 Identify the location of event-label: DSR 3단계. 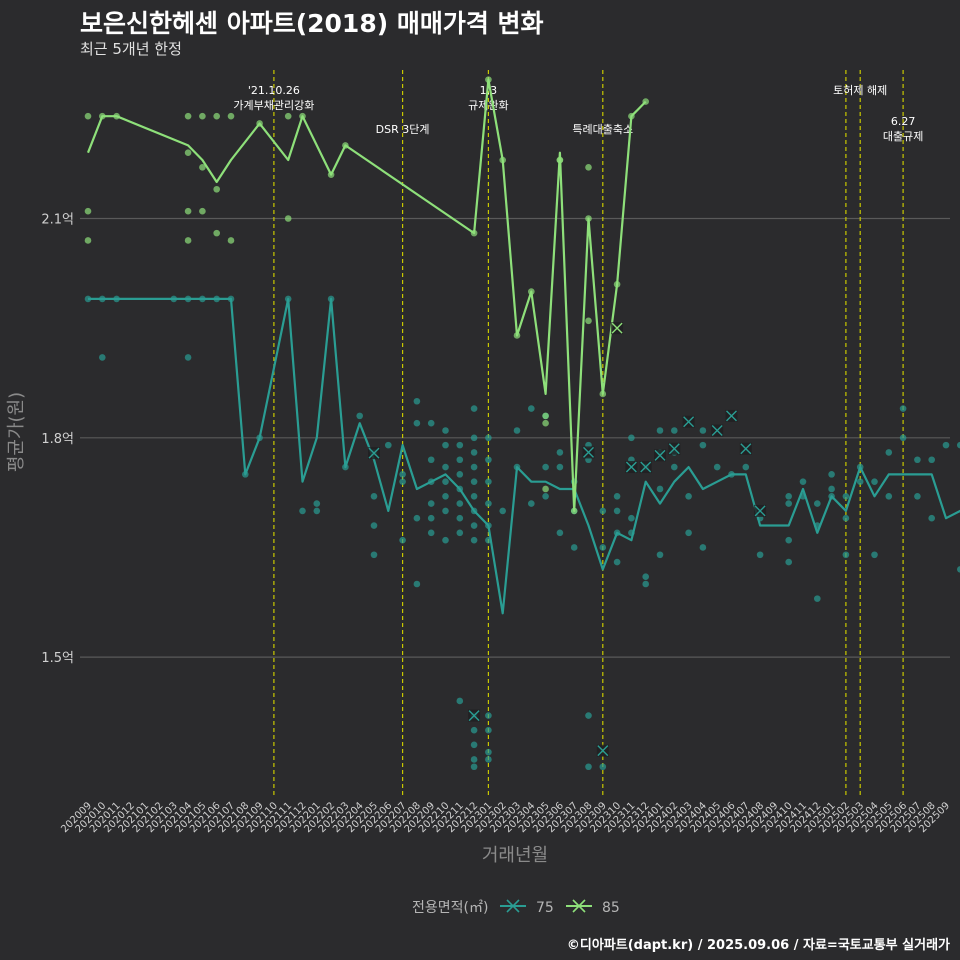
(403, 129).